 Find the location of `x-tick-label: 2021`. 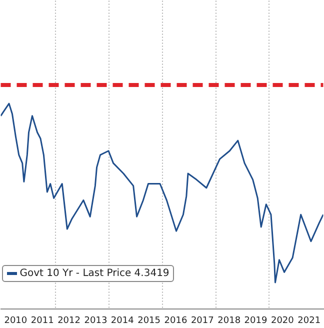

x-tick-label: 2021 is located at coordinates (309, 321).